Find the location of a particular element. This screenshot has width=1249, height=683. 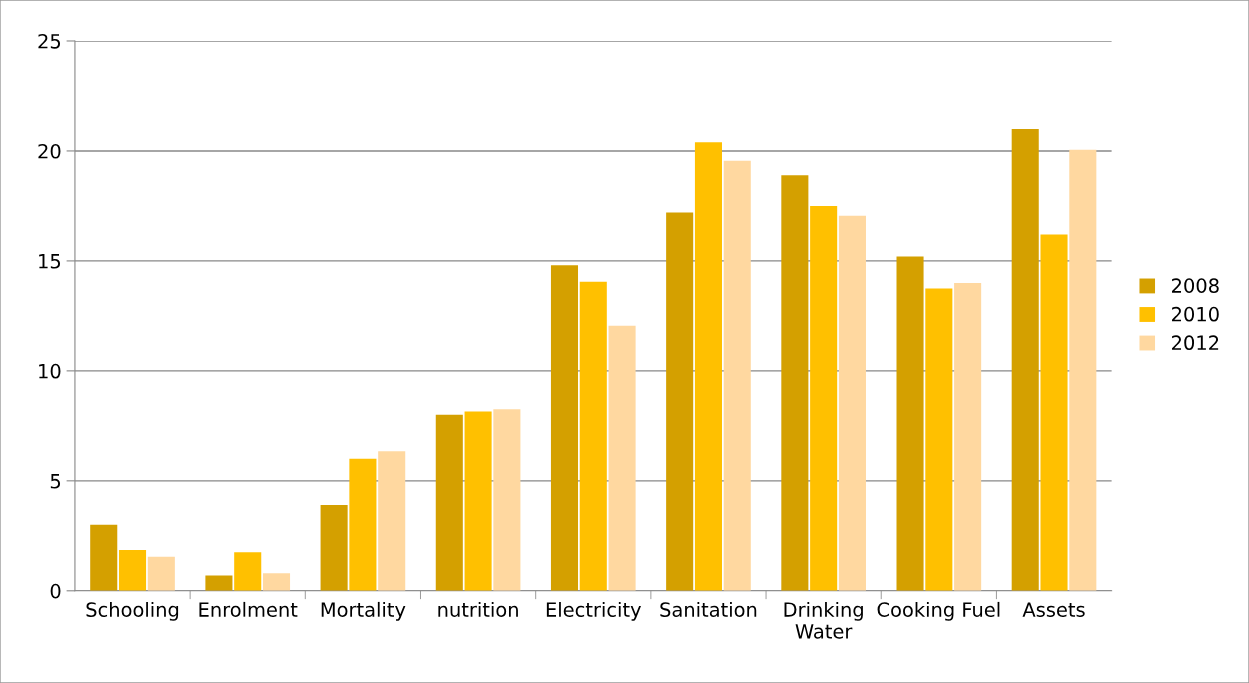

x-tick-label: Assets is located at coordinates (1053, 609).